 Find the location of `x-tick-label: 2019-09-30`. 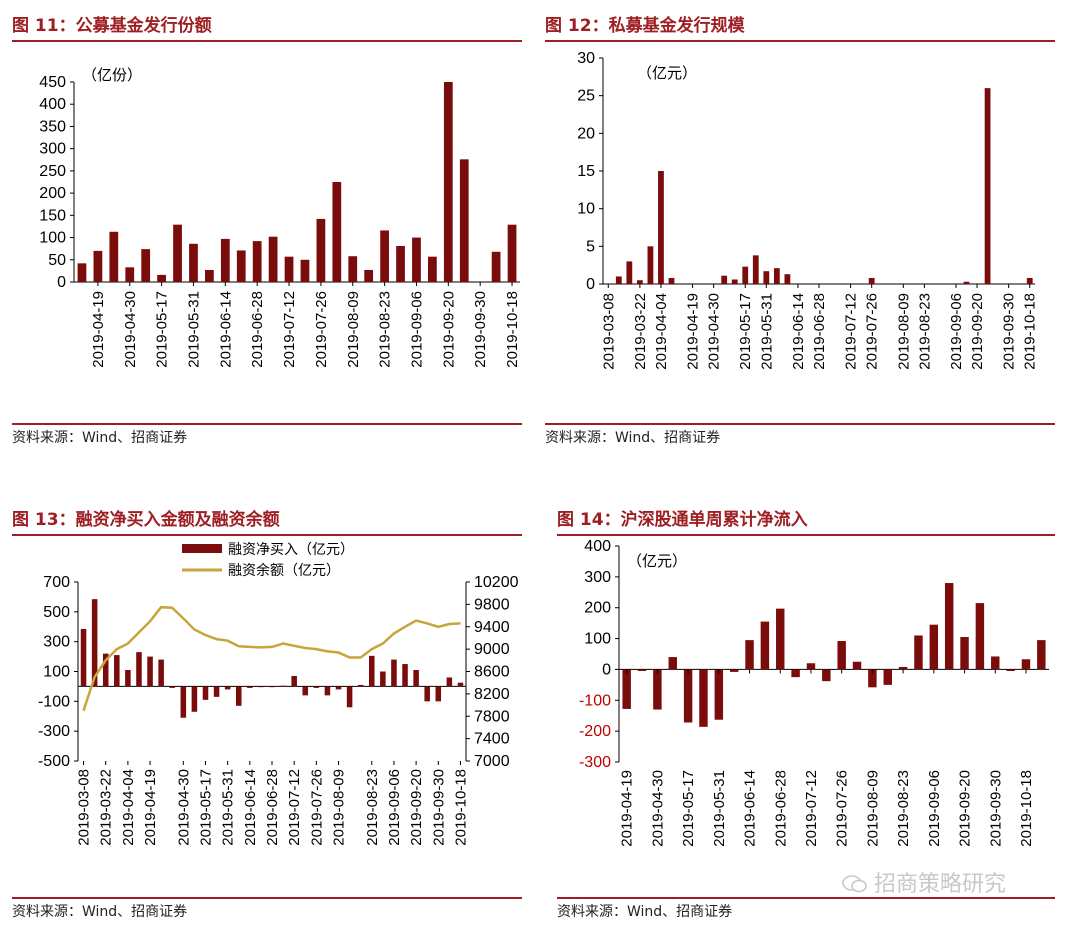

x-tick-label: 2019-09-30 is located at coordinates (480, 329).